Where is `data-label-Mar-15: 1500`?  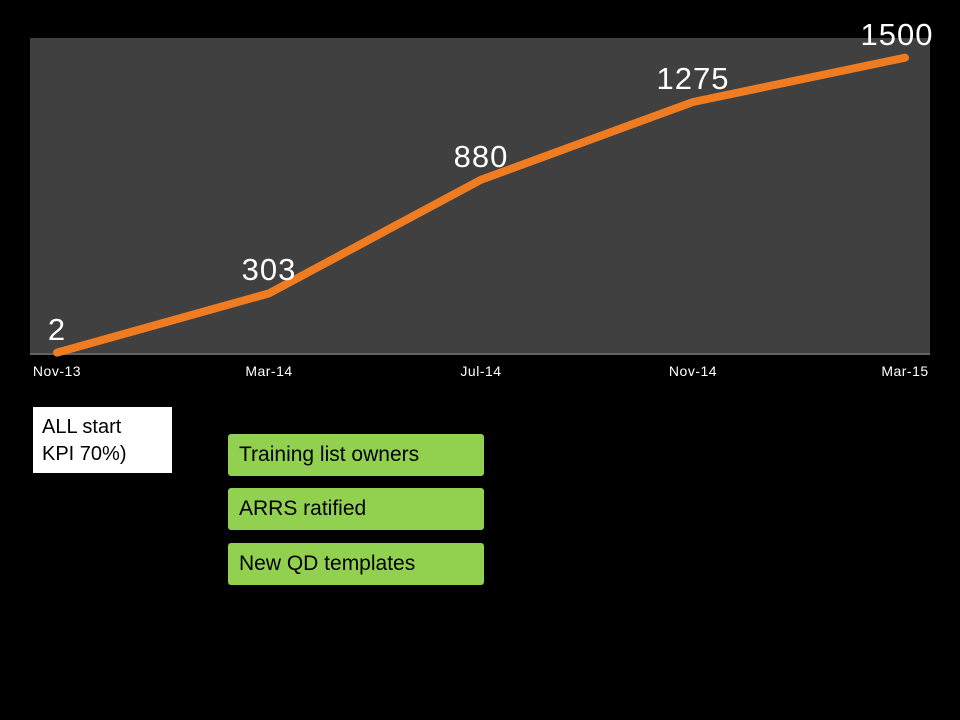
data-label-Mar-15: 1500 is located at coordinates (897, 34).